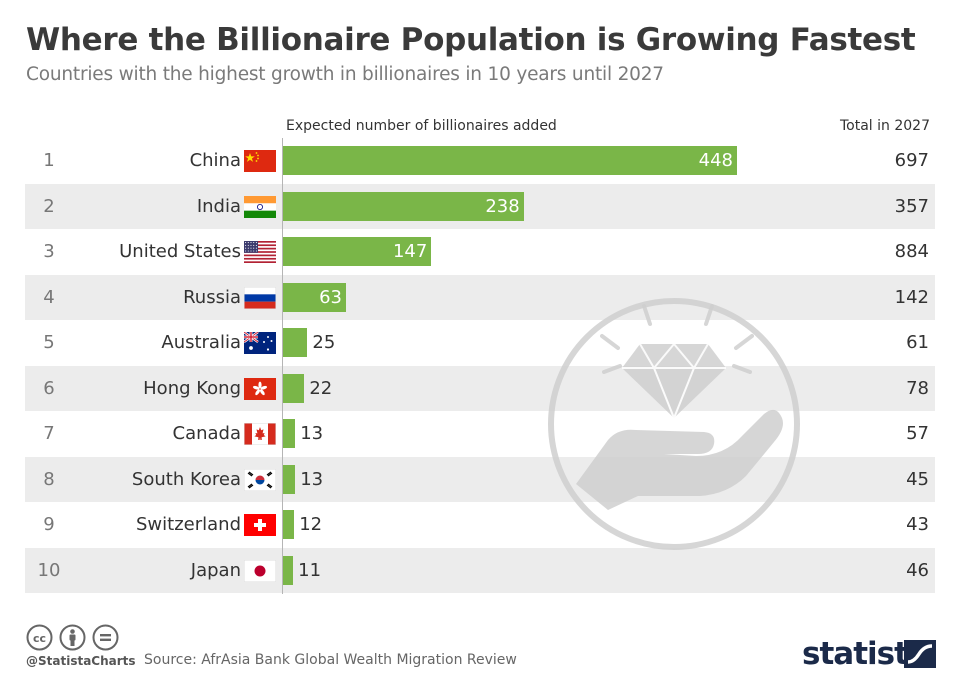 The height and width of the screenshot is (684, 960). What do you see at coordinates (502, 206) in the screenshot?
I see `bar-value-label: 238` at bounding box center [502, 206].